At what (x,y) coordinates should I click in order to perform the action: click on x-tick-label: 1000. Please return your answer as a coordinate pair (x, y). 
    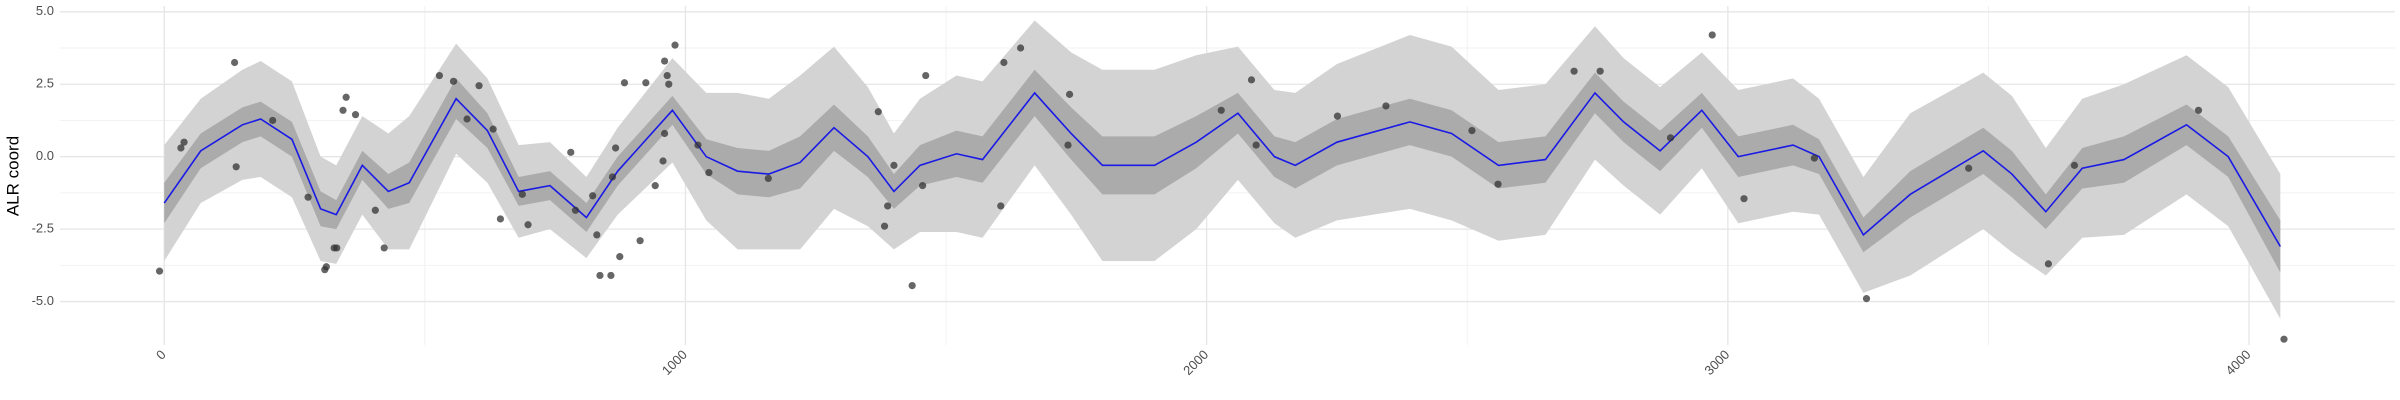
    Looking at the image, I should click on (674, 362).